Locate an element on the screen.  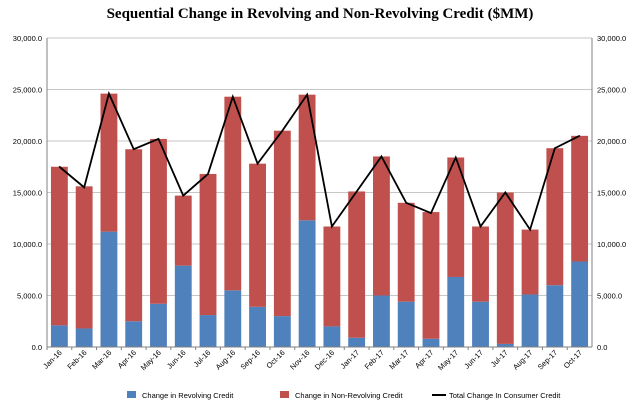
x-tick-label: Feb-16 is located at coordinates (76, 359).